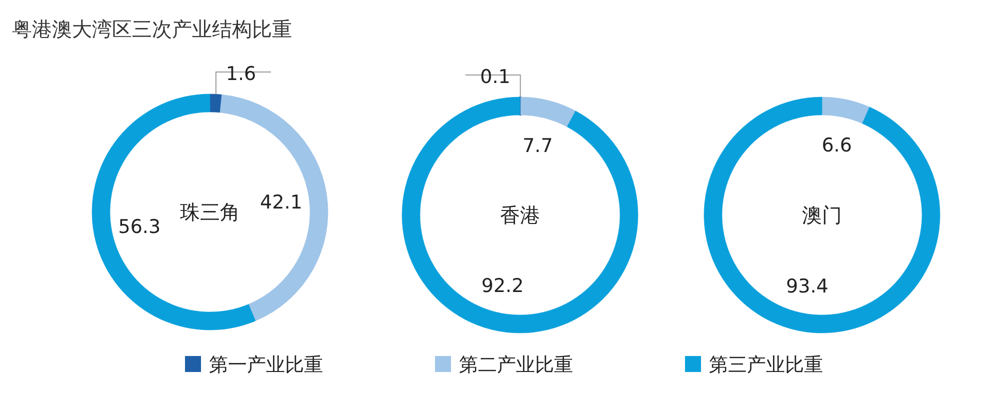 The width and height of the screenshot is (1000, 401). What do you see at coordinates (520, 215) in the screenshot?
I see `text: 香港` at bounding box center [520, 215].